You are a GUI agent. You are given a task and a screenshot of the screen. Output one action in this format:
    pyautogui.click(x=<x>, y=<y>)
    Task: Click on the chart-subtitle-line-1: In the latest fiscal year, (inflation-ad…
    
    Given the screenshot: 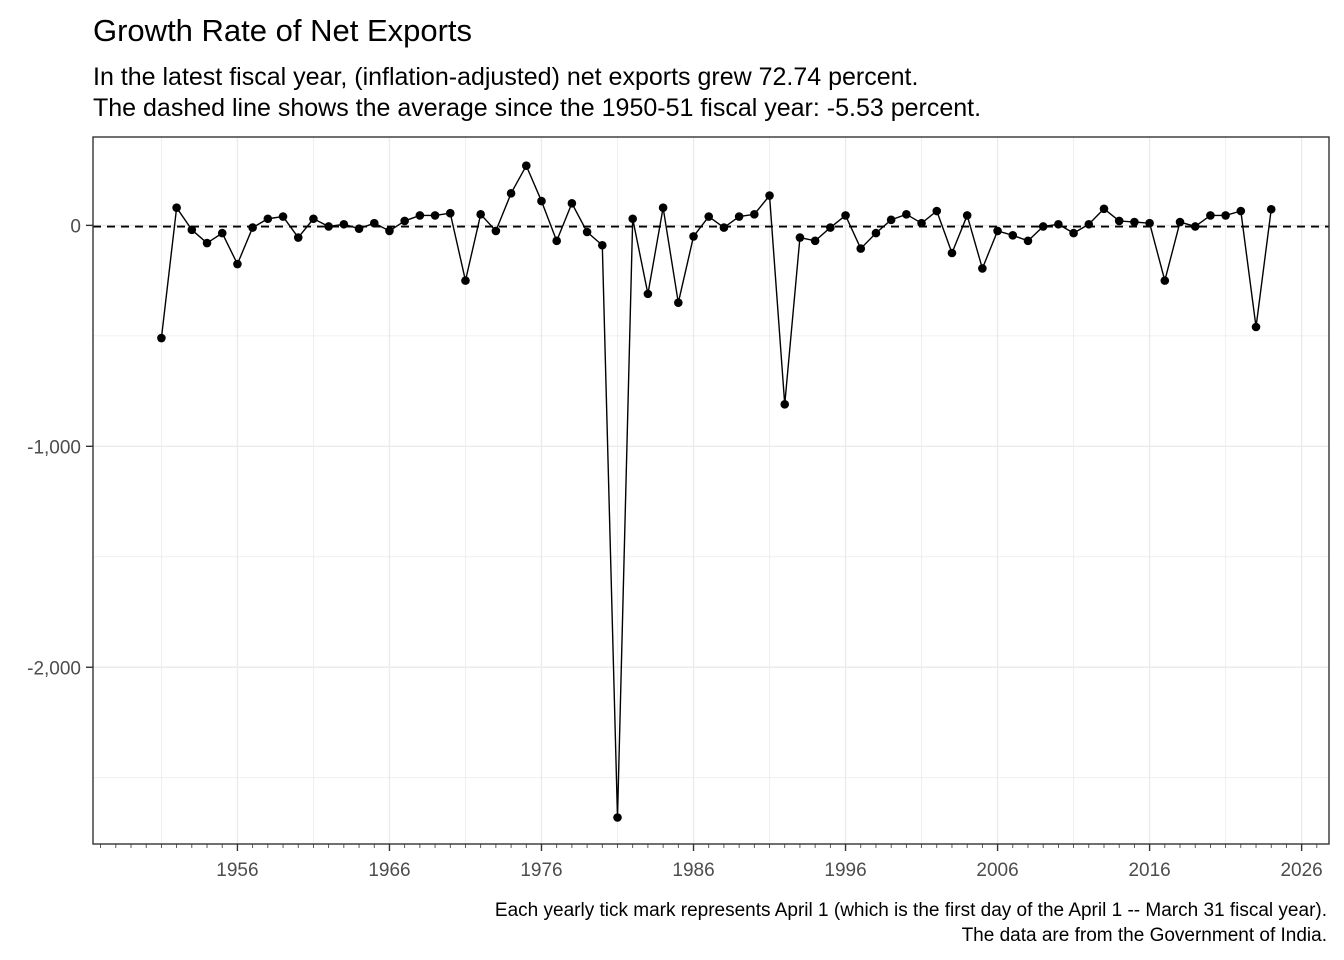 What is the action you would take?
    pyautogui.click(x=505, y=77)
    